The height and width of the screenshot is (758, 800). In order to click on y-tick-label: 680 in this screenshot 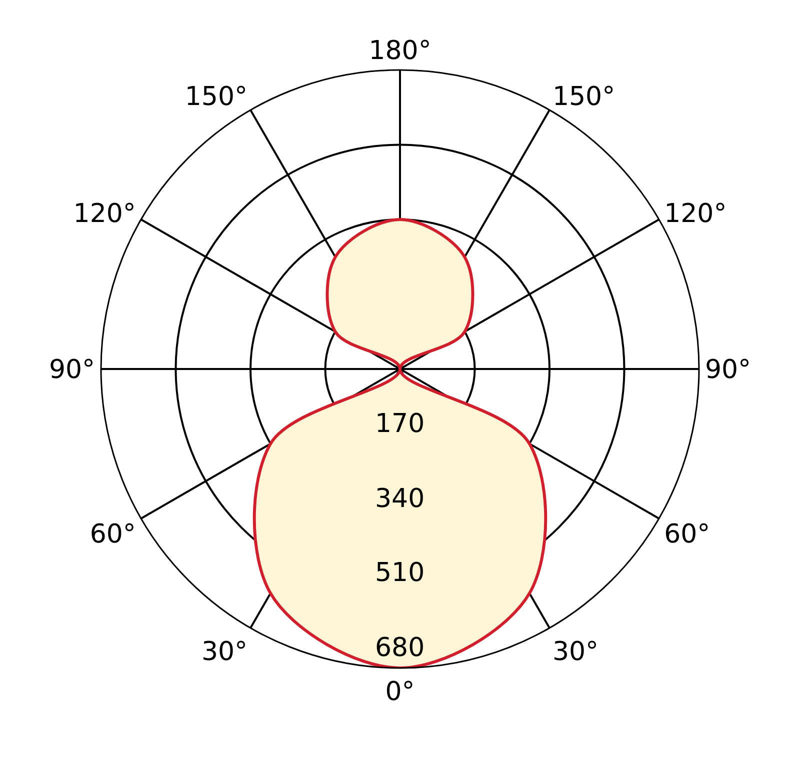, I will do `click(400, 648)`.